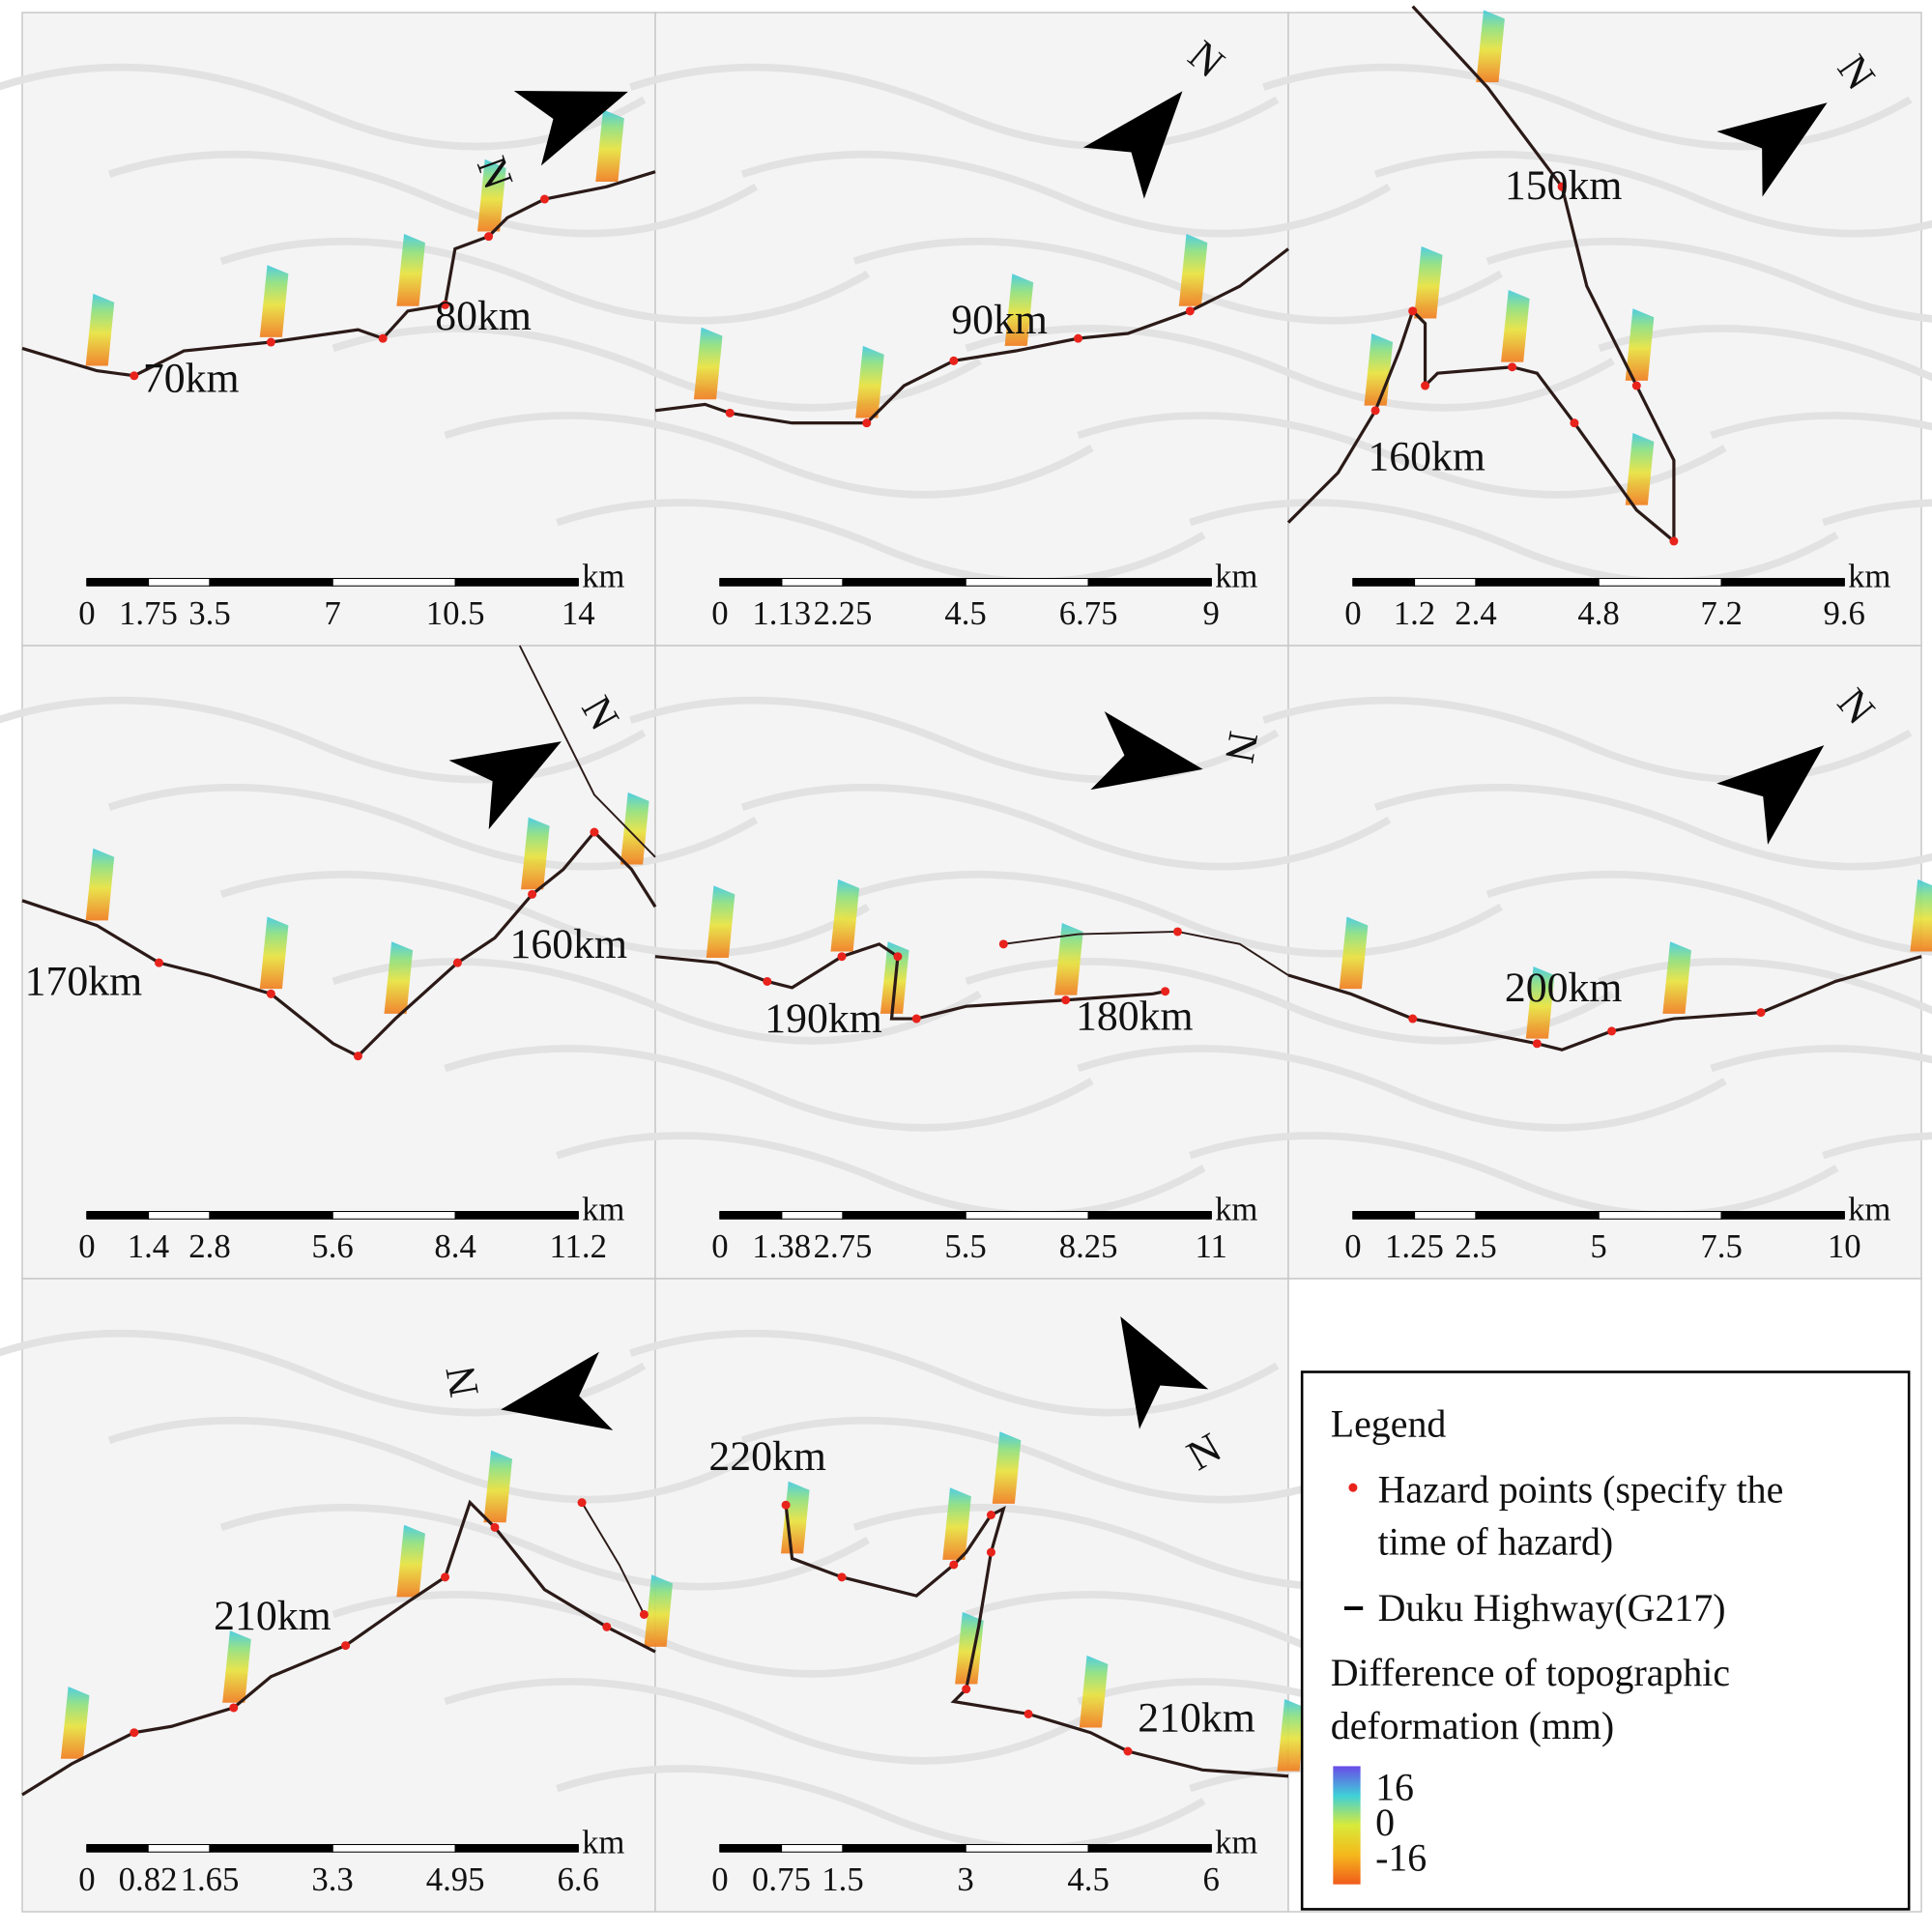 This screenshot has width=1932, height=1932. Describe the element at coordinates (209, 1246) in the screenshot. I see `scale-label: 2.8` at that location.